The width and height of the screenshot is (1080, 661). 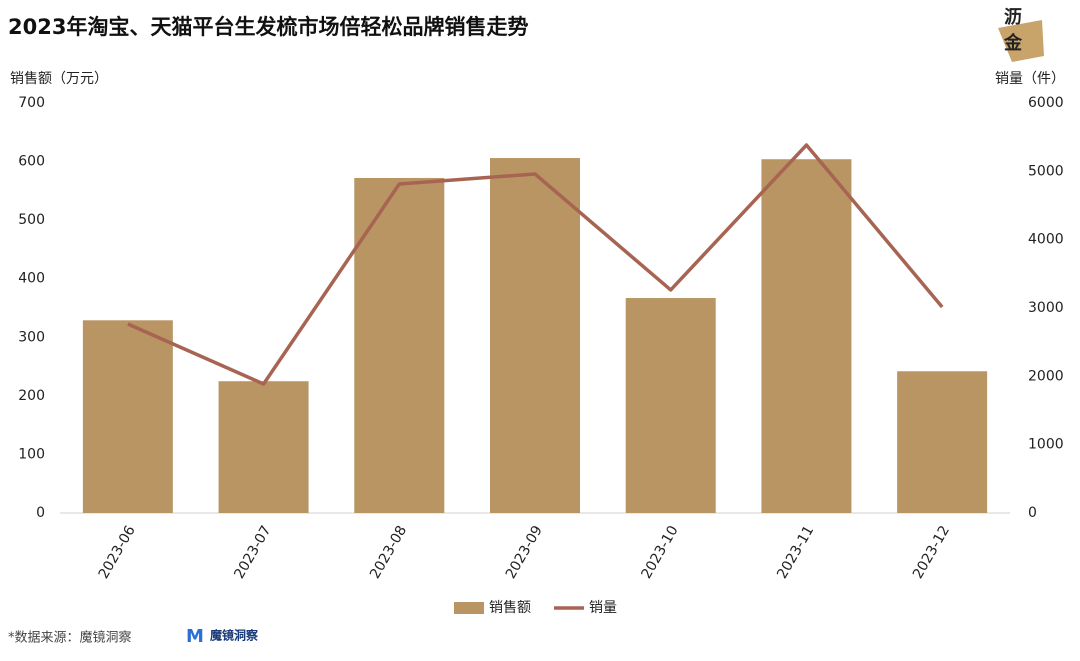 What do you see at coordinates (469, 608) in the screenshot?
I see `legend-swatch` at bounding box center [469, 608].